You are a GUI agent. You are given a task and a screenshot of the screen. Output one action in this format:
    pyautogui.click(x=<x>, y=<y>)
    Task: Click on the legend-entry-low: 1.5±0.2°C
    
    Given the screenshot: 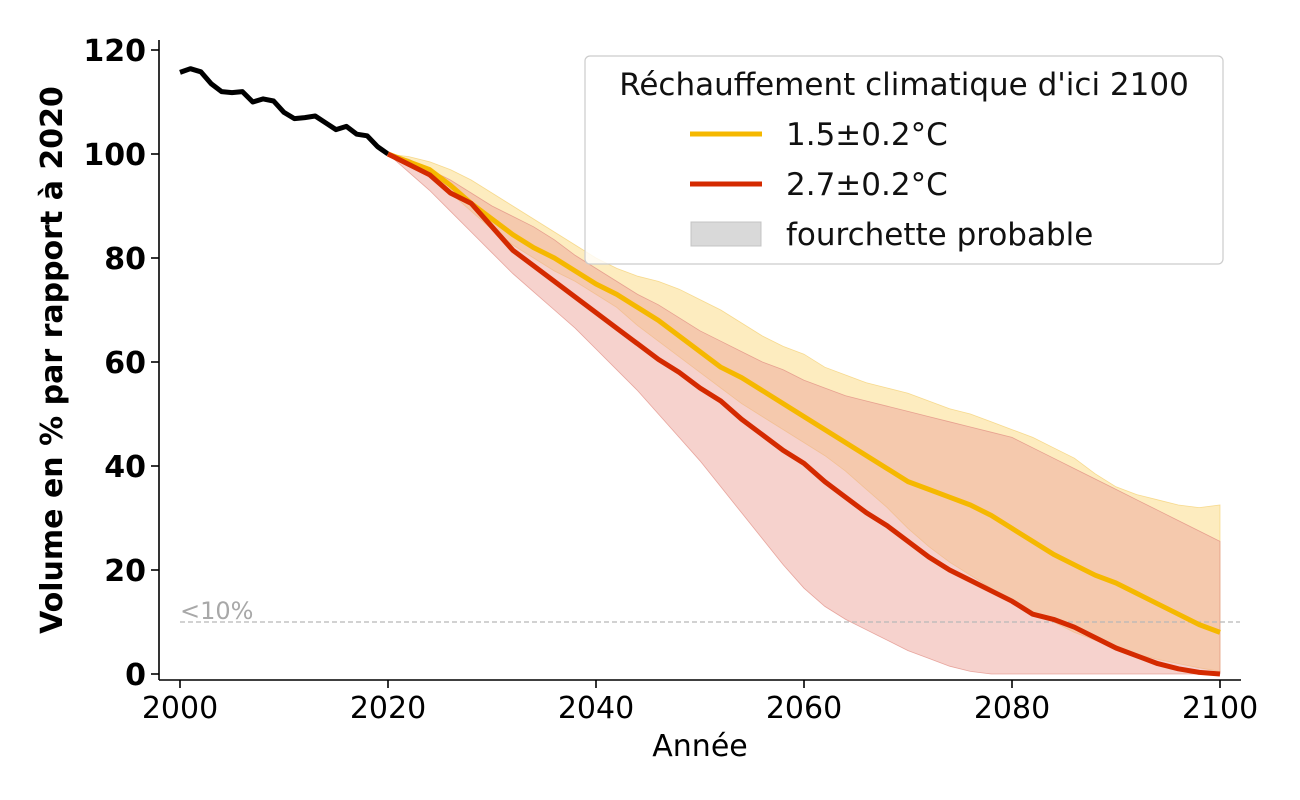 What is the action you would take?
    pyautogui.click(x=867, y=135)
    